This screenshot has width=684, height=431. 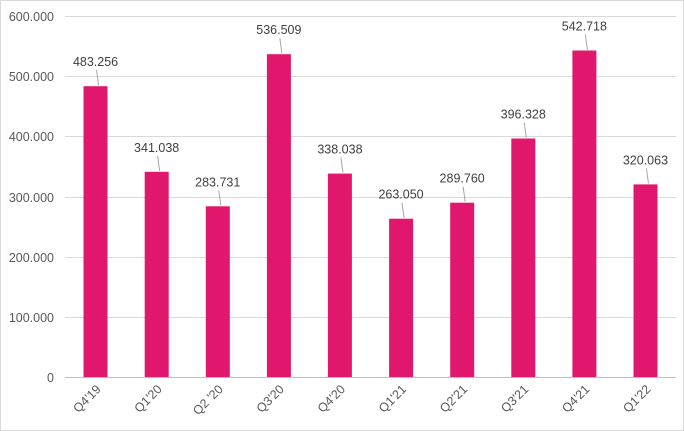 I want to click on data-label: 396.328, so click(x=523, y=115).